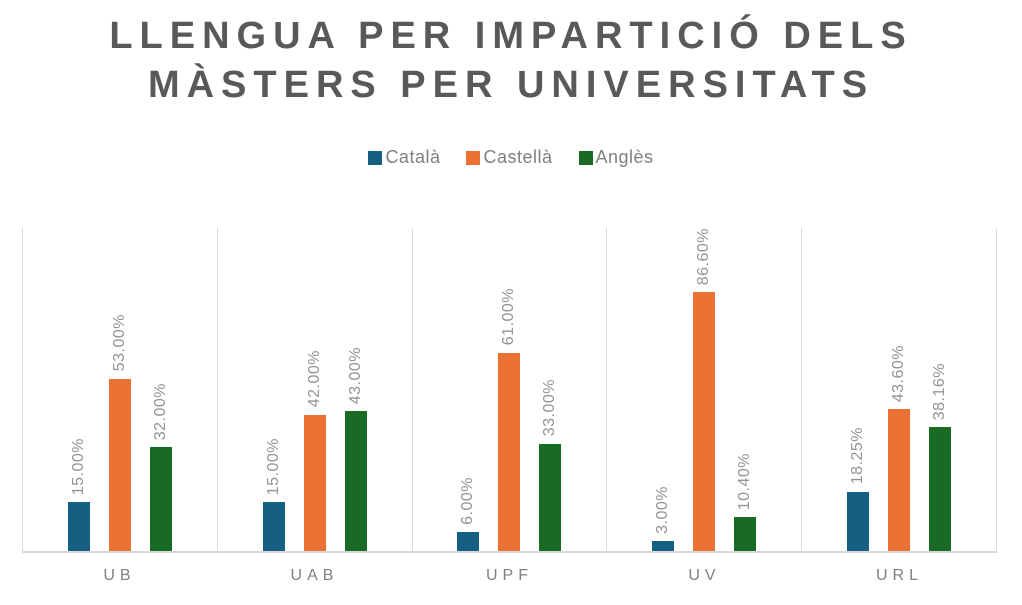 The image size is (1022, 605). What do you see at coordinates (119, 575) in the screenshot?
I see `category-label-ub: UB` at bounding box center [119, 575].